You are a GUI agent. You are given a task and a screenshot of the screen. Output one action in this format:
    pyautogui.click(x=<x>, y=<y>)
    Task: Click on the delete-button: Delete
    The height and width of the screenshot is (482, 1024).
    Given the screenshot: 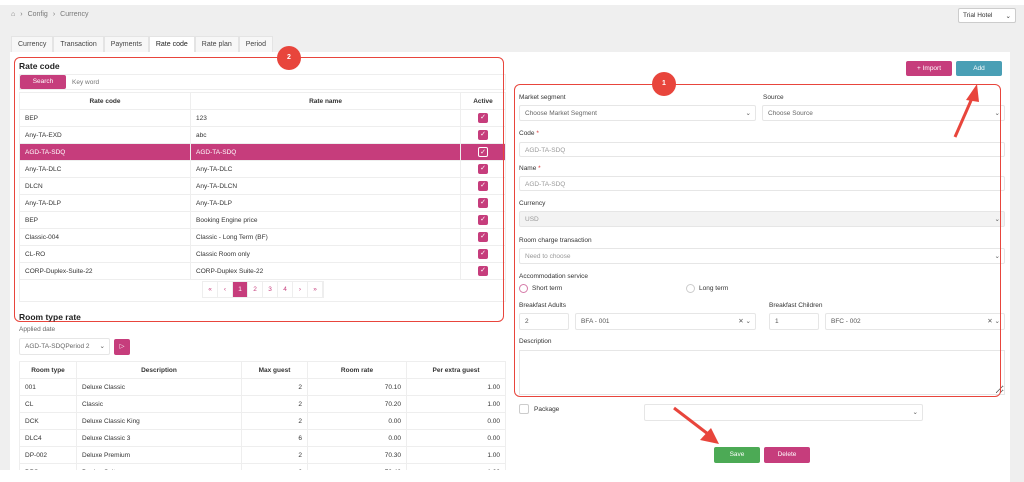 What is the action you would take?
    pyautogui.click(x=787, y=455)
    